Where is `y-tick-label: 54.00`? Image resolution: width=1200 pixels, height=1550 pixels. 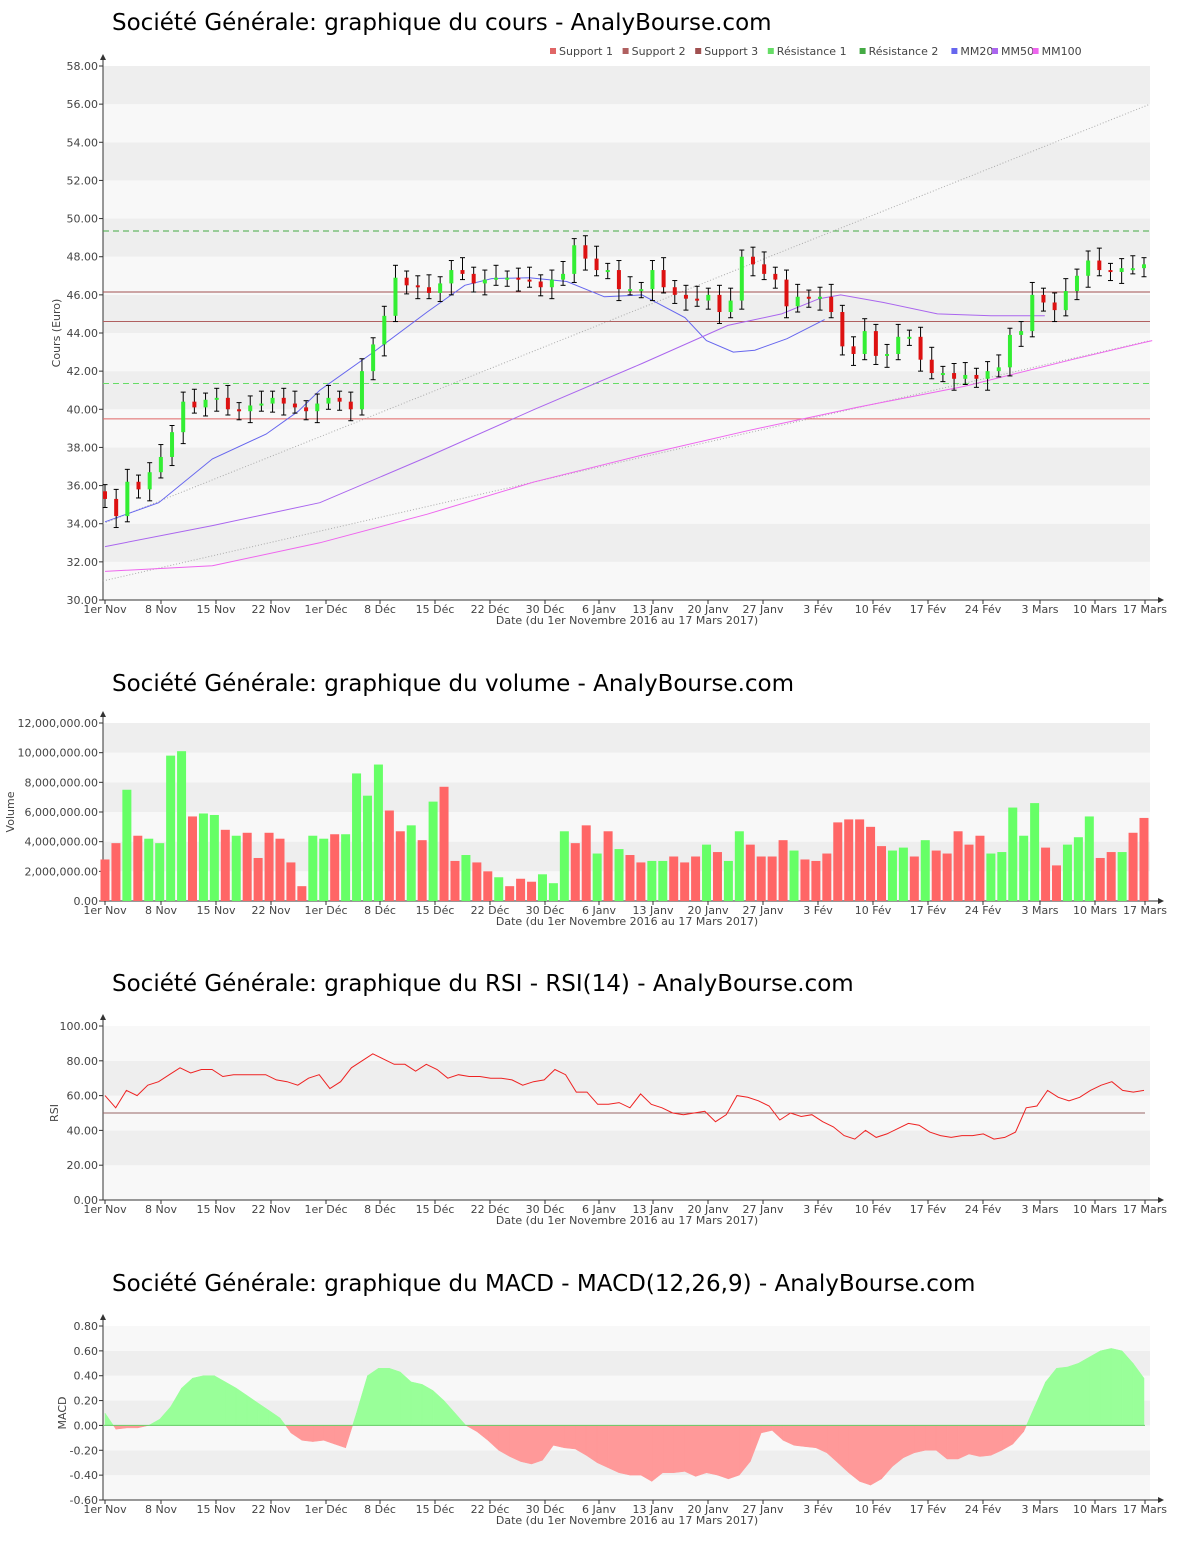 y-tick-label: 54.00 is located at coordinates (83, 142).